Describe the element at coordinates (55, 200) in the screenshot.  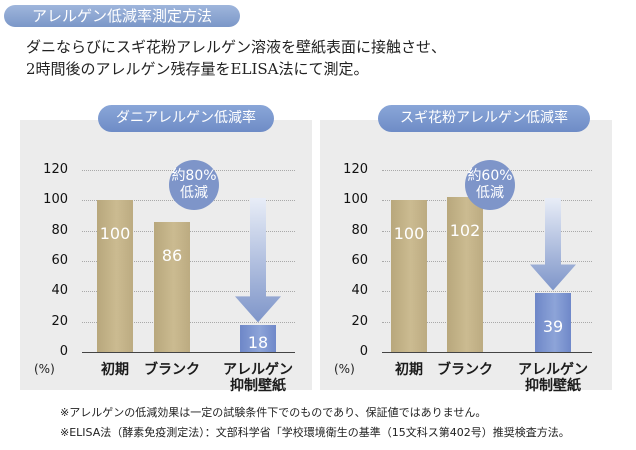
I see `mite-y-tick: 100` at that location.